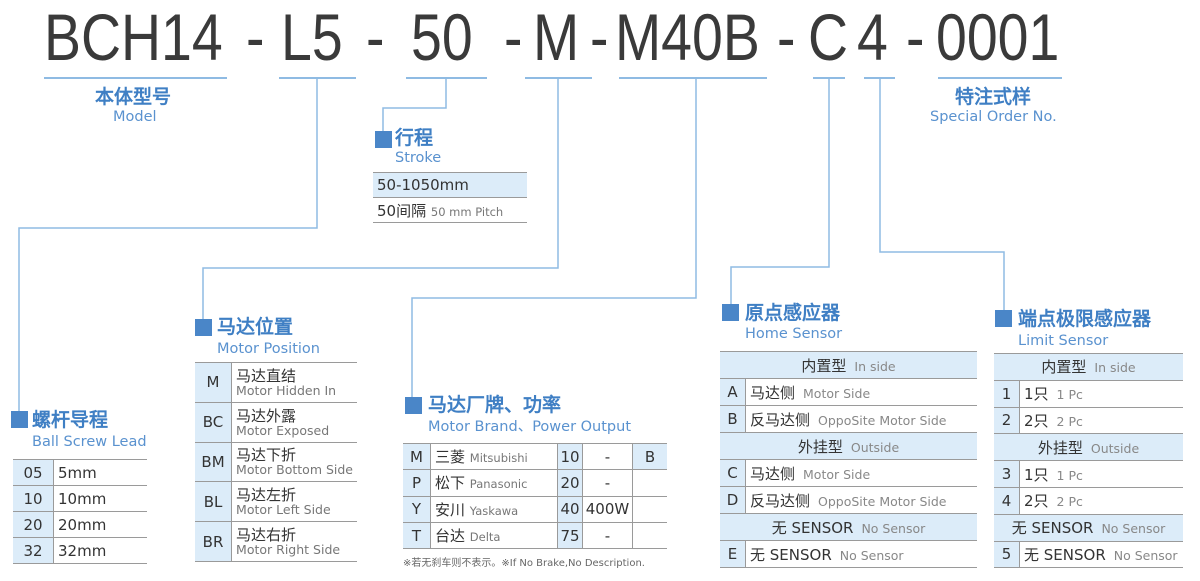 Image resolution: width=1200 pixels, height=581 pixels. What do you see at coordinates (203, 327) in the screenshot?
I see `motor-position-marker` at bounding box center [203, 327].